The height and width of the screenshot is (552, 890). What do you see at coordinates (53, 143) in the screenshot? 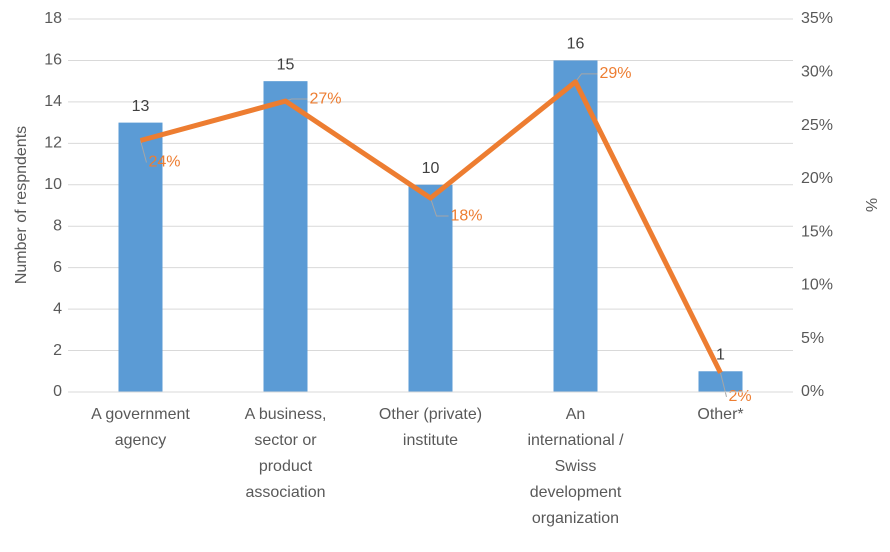
I see `y-tick-label: 12` at bounding box center [53, 143].